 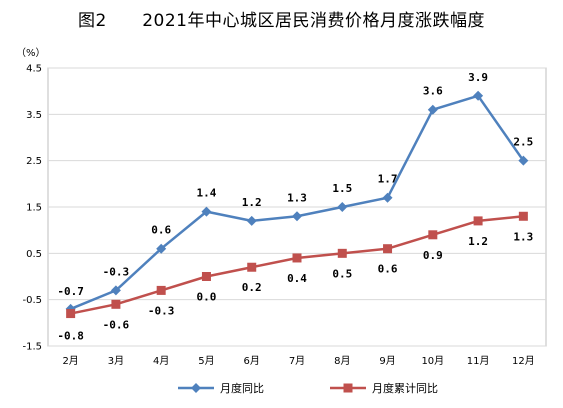 What do you see at coordinates (116, 324) in the screenshot?
I see `data-label-series-2: -0.6` at bounding box center [116, 324].